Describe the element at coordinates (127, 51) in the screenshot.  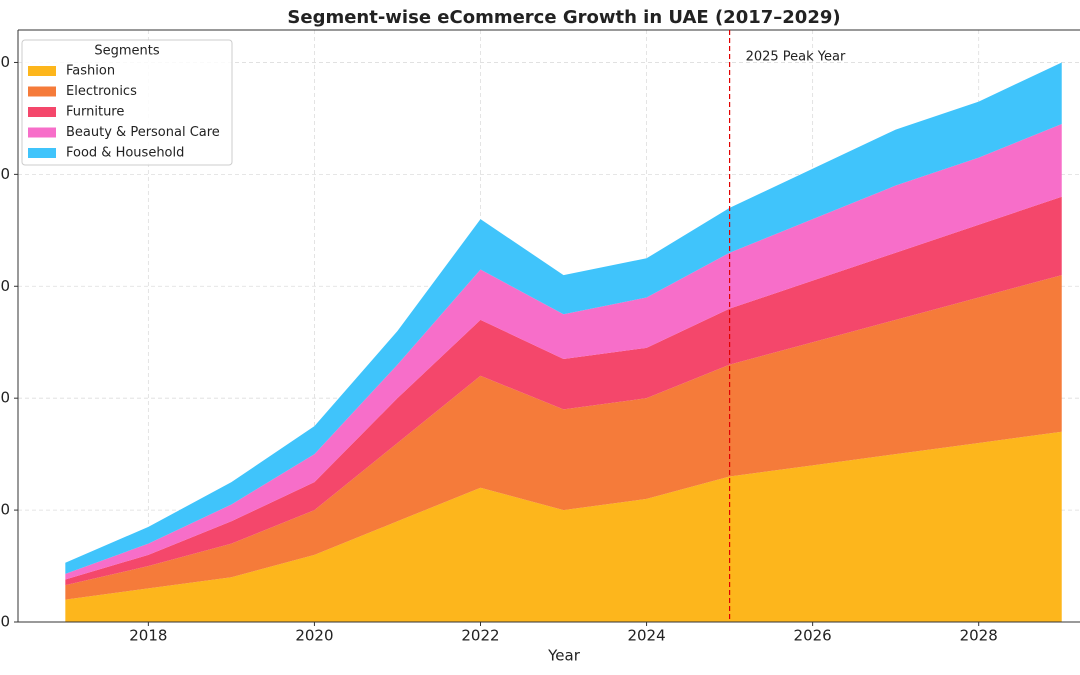
I see `legend-title: Segments` at that location.